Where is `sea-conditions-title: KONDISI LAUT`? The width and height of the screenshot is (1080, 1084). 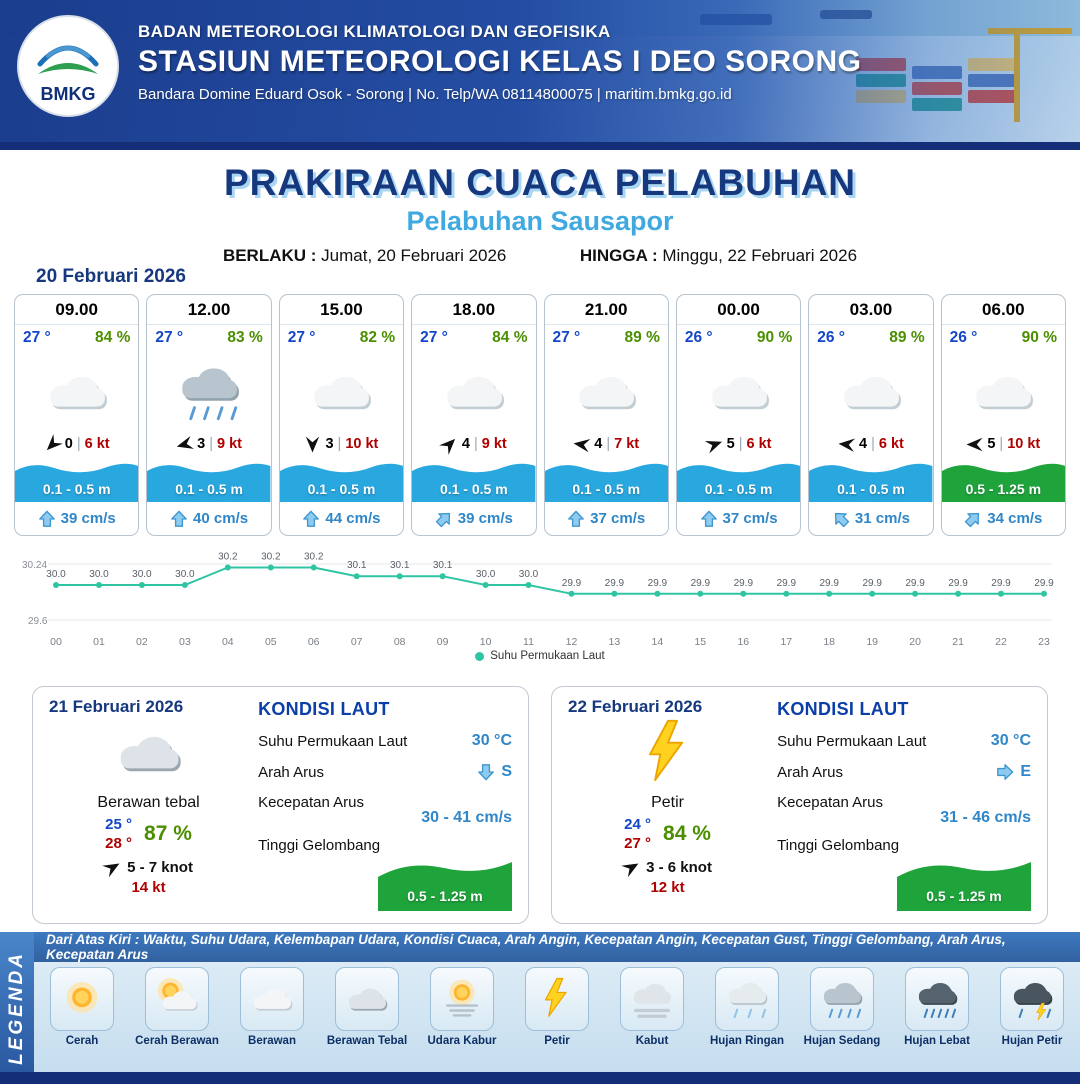 sea-conditions-title: KONDISI LAUT is located at coordinates (843, 709).